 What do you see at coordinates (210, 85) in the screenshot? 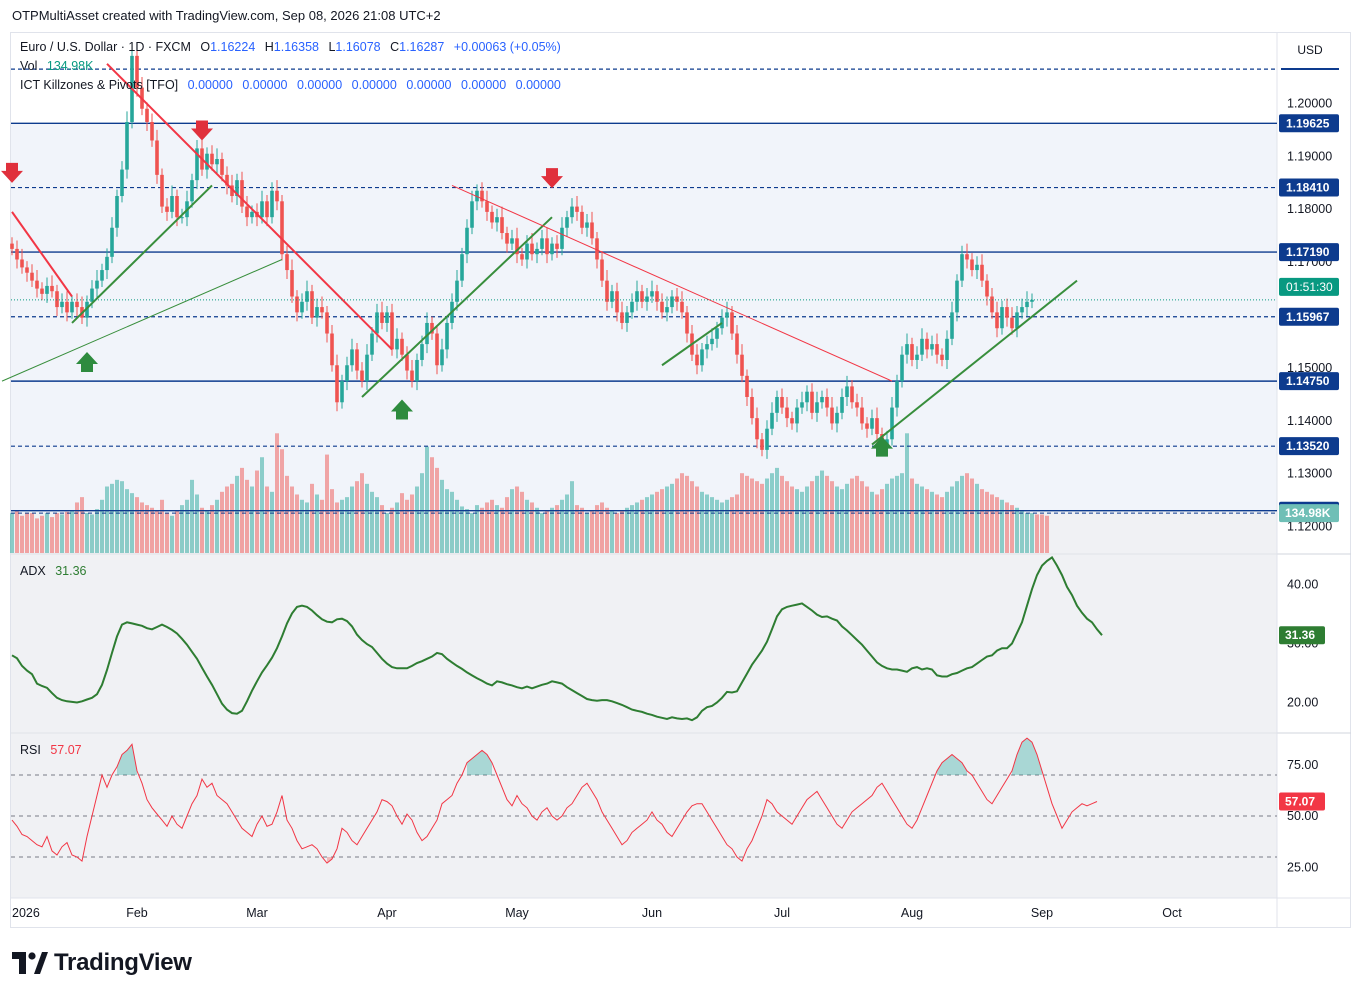
I see `ict-value-1: 0.00000` at bounding box center [210, 85].